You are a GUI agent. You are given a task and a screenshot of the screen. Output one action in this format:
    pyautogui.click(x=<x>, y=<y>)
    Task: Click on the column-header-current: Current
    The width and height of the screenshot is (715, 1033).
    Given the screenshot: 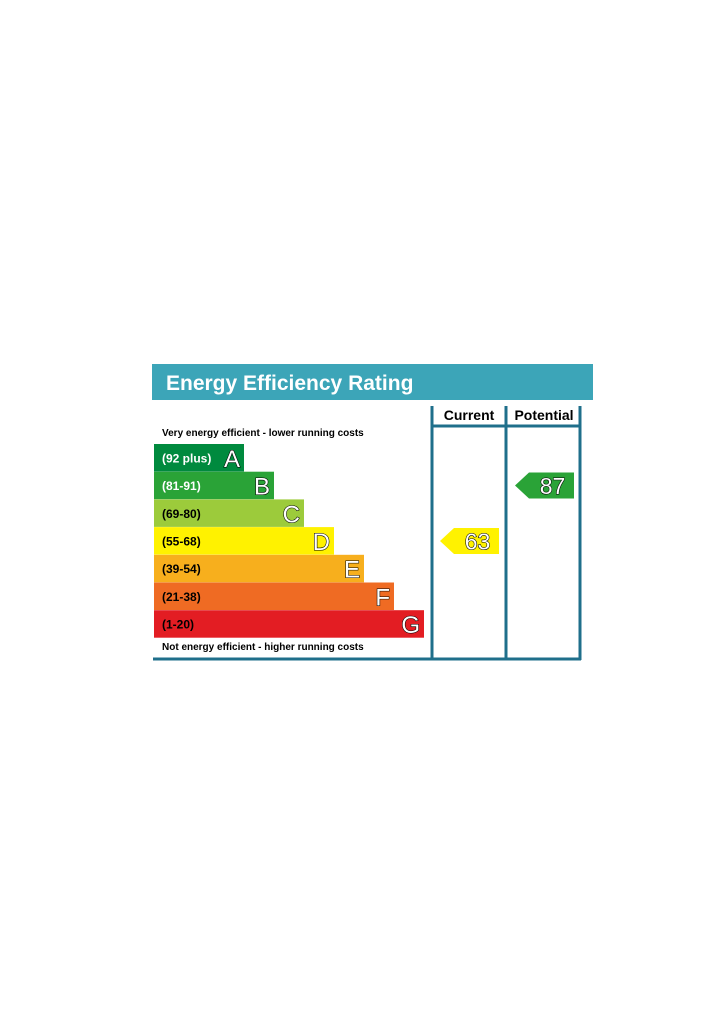 What is the action you would take?
    pyautogui.click(x=469, y=415)
    